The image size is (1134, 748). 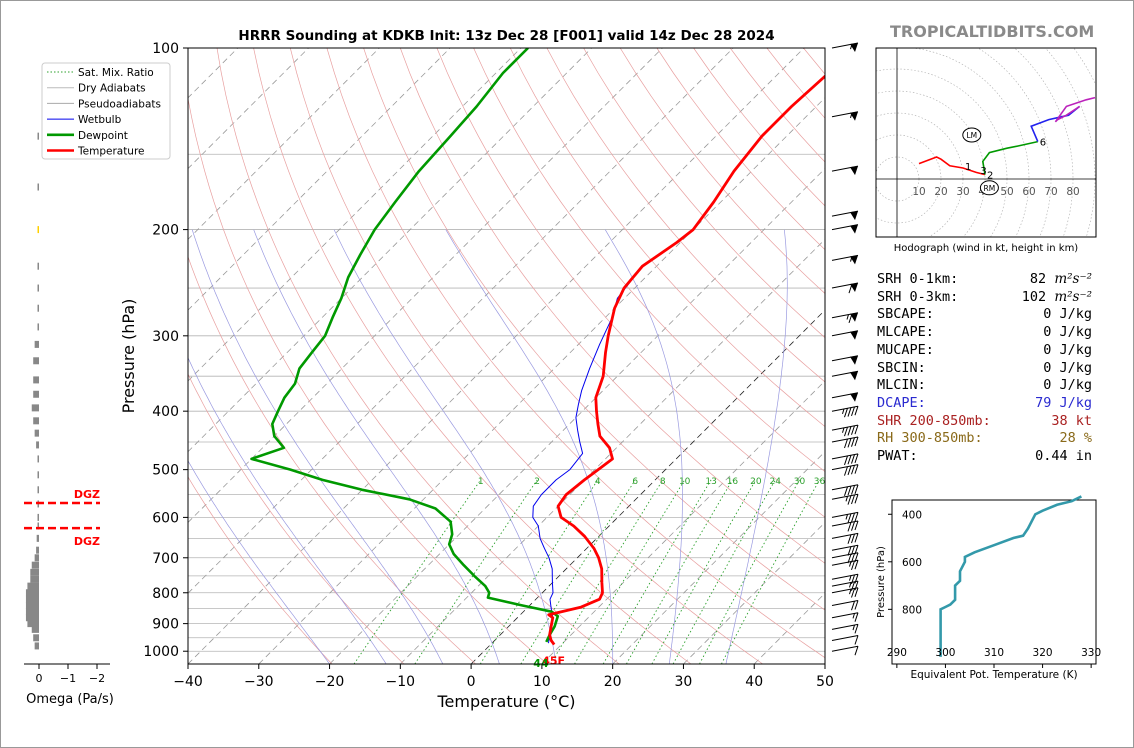 I want to click on x-tick-label: 30, so click(x=684, y=682).